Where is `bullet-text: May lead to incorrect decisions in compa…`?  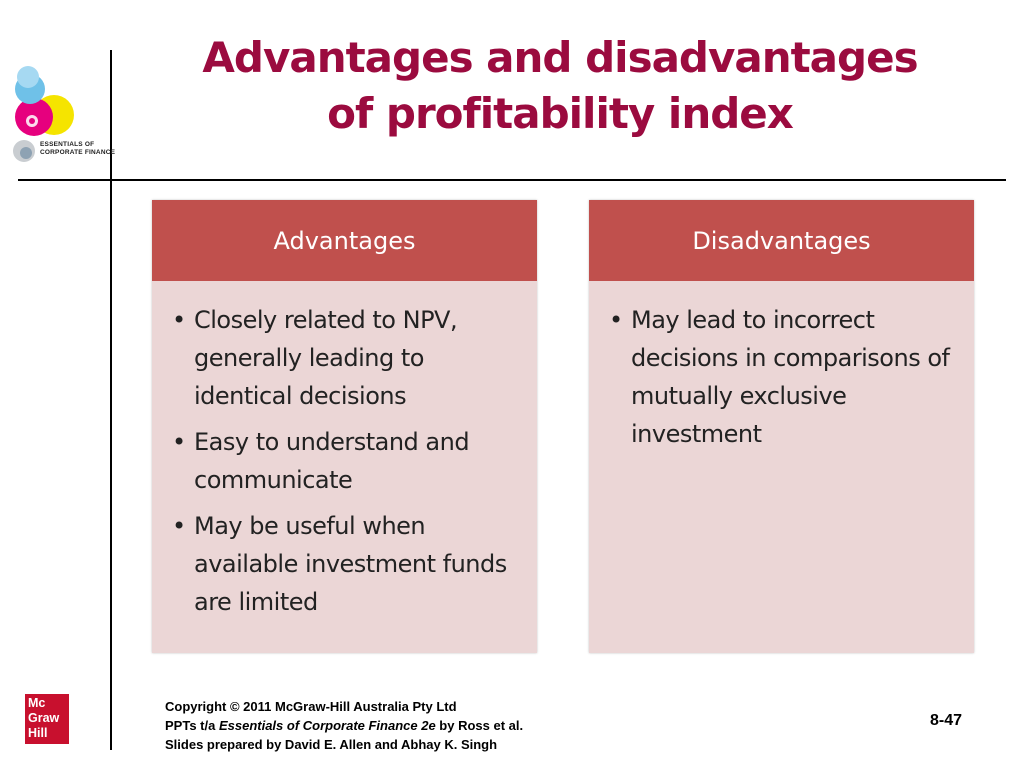 bullet-text: May lead to incorrect decisions in compa… is located at coordinates (790, 377).